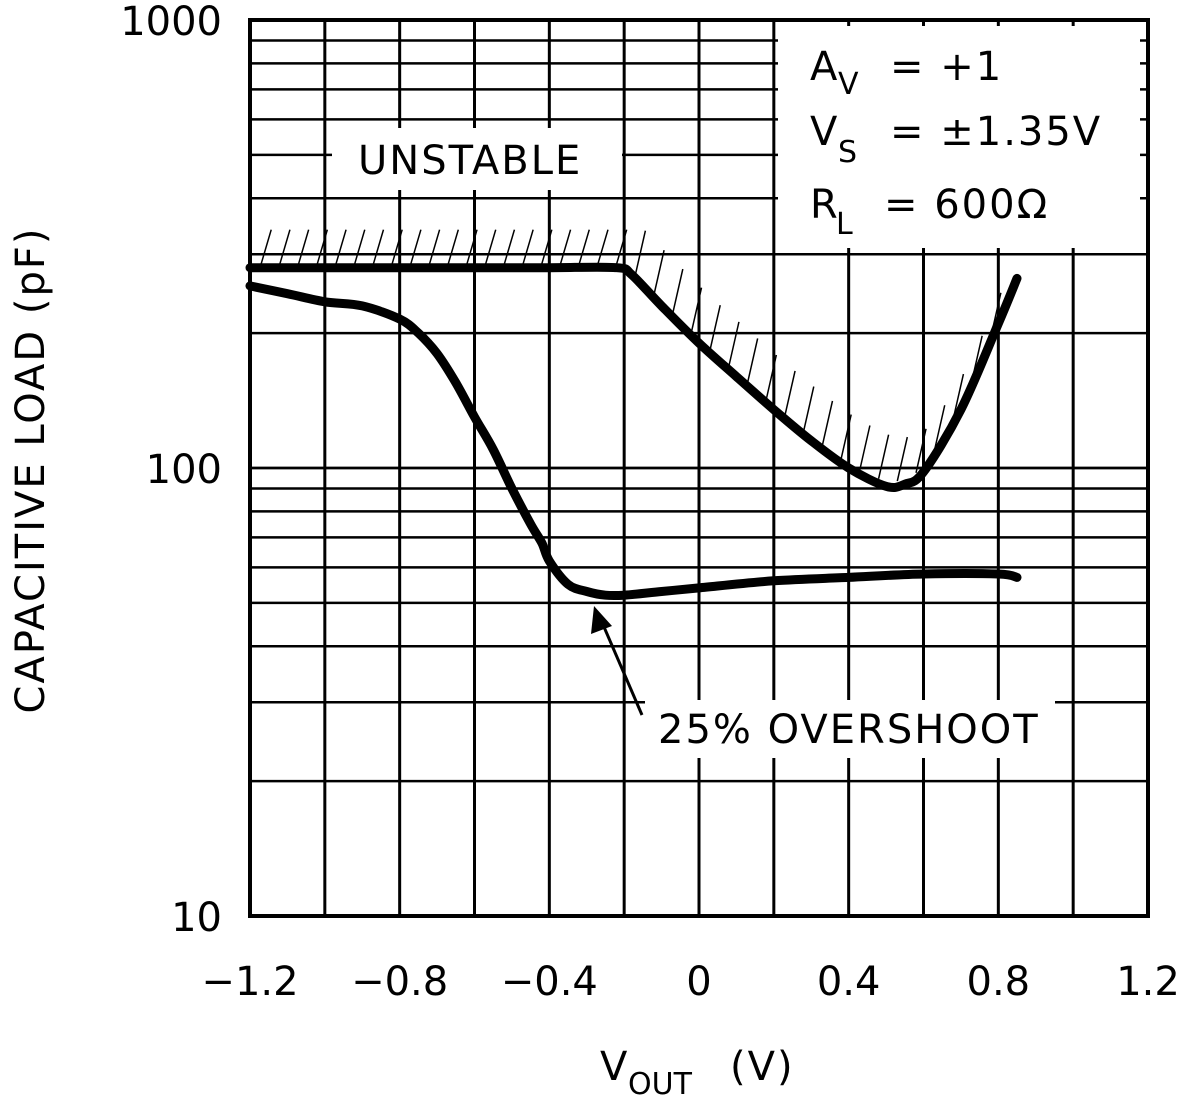 Image resolution: width=1179 pixels, height=1101 pixels. What do you see at coordinates (196, 918) in the screenshot?
I see `y-tick-label: 10` at bounding box center [196, 918].